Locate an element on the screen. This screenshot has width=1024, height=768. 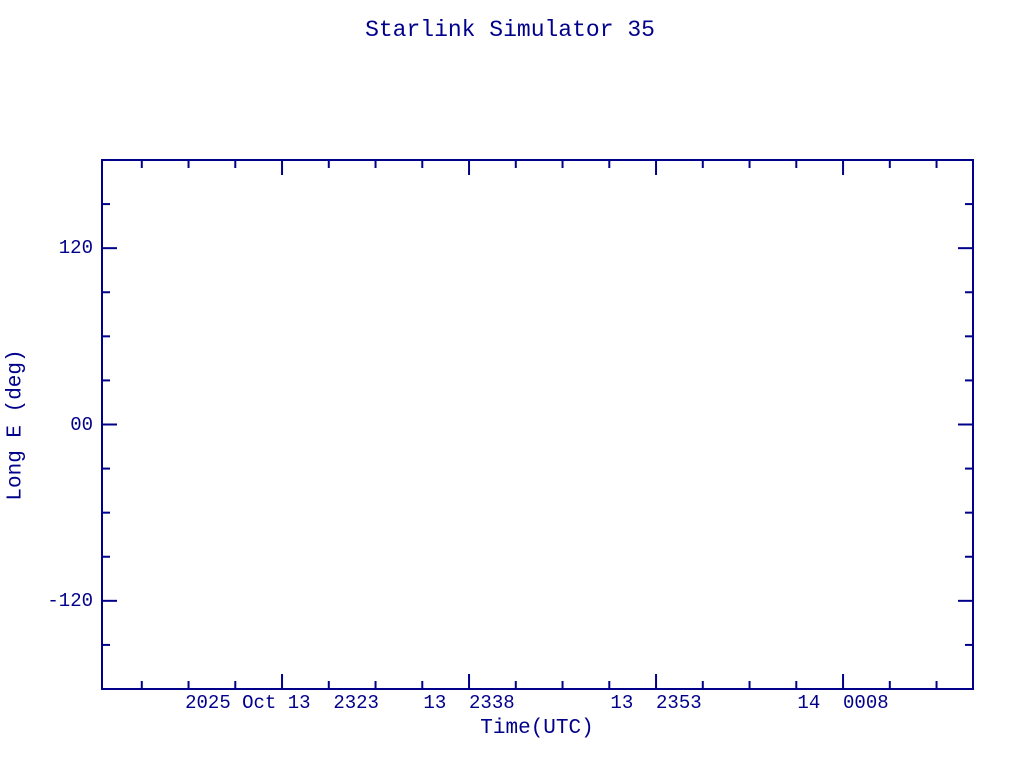
y-tick-label: -120 is located at coordinates (70, 600).